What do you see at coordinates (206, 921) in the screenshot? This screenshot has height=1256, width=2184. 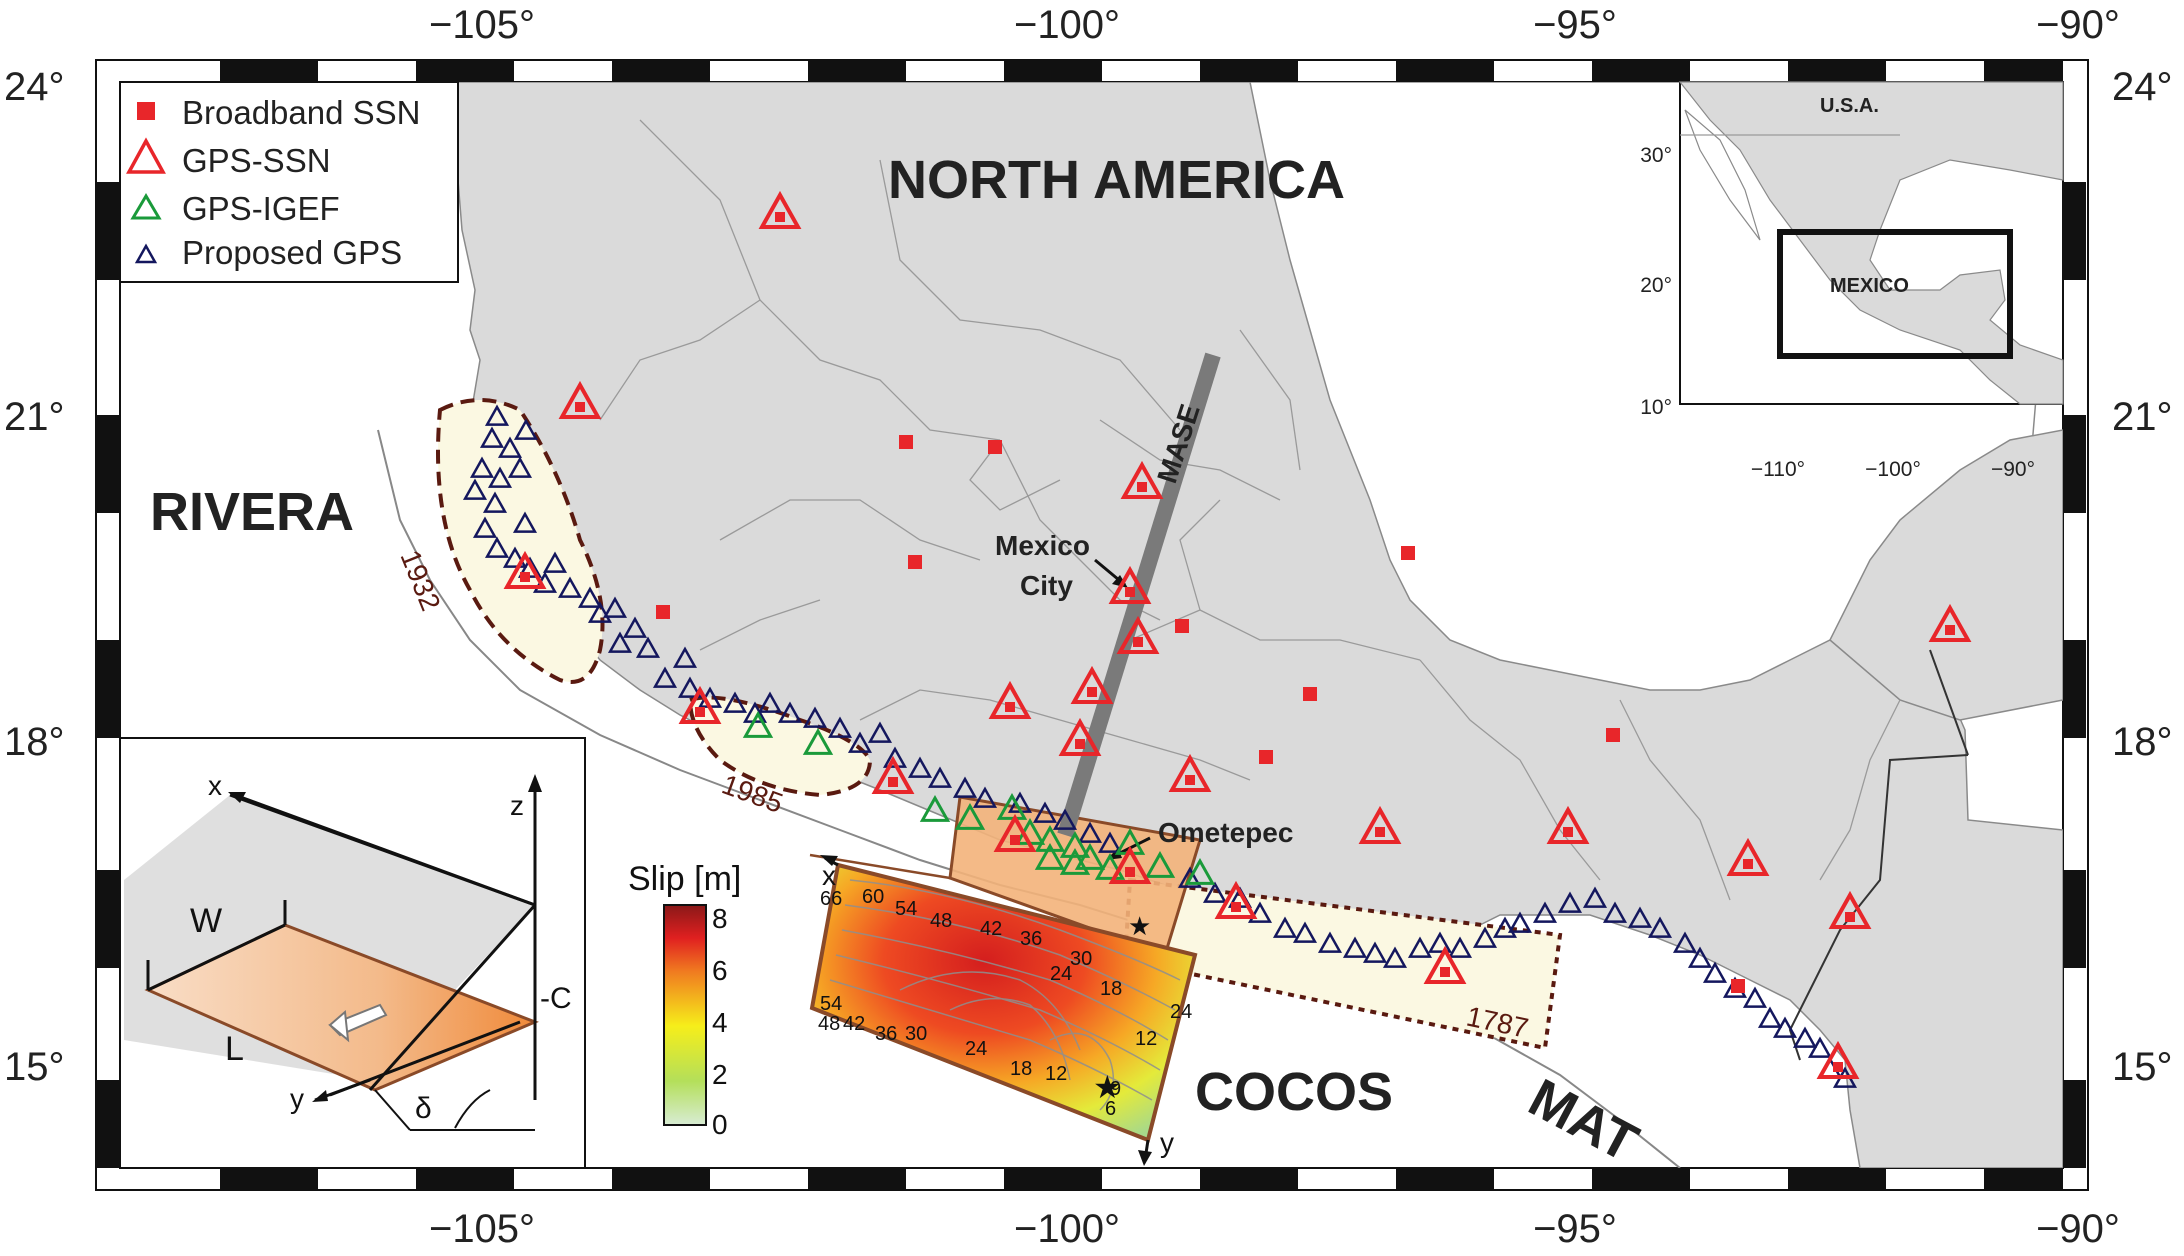 I see `diagram-label-w: W` at bounding box center [206, 921].